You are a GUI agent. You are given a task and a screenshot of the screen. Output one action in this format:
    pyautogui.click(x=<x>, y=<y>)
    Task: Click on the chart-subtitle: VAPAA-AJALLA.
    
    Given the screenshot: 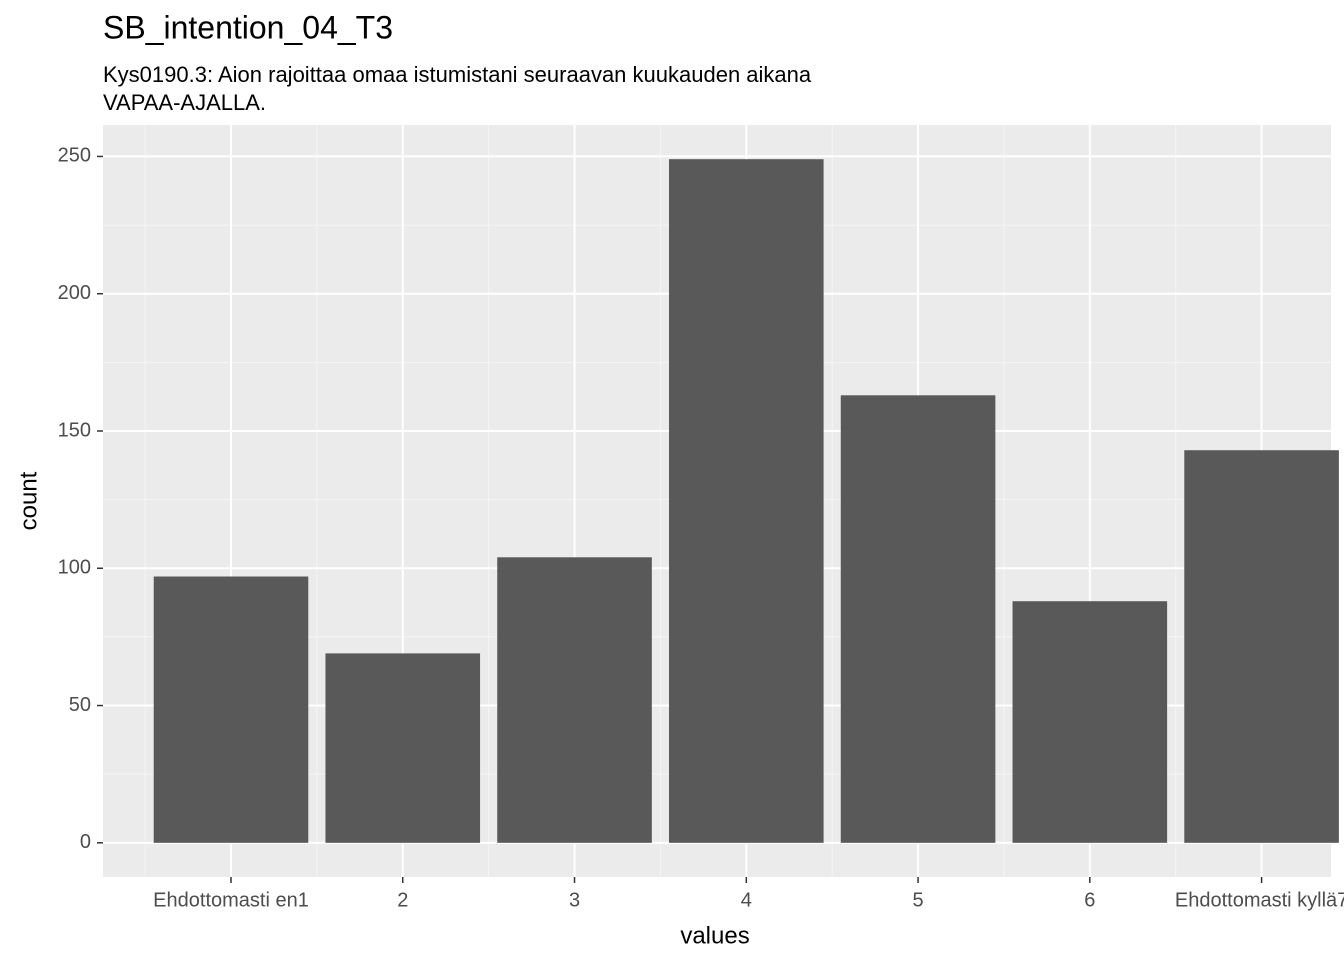 What is the action you would take?
    pyautogui.click(x=184, y=102)
    